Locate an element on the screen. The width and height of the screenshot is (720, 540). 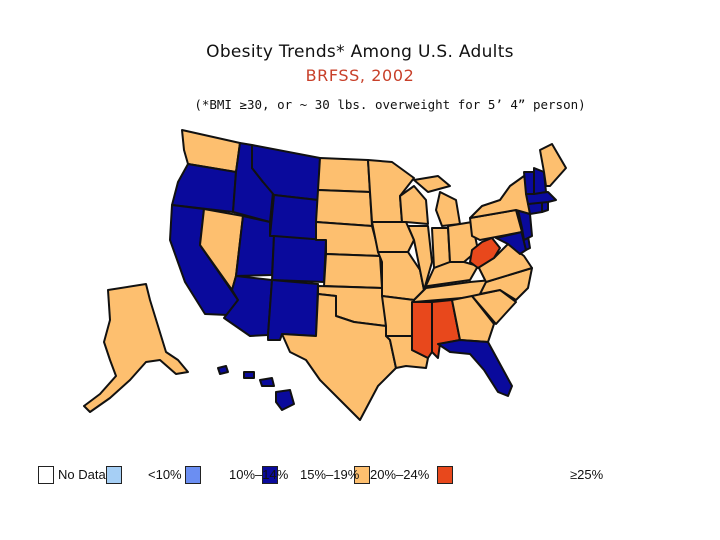
legend-label-3: 15%–19% is located at coordinates (330, 474).